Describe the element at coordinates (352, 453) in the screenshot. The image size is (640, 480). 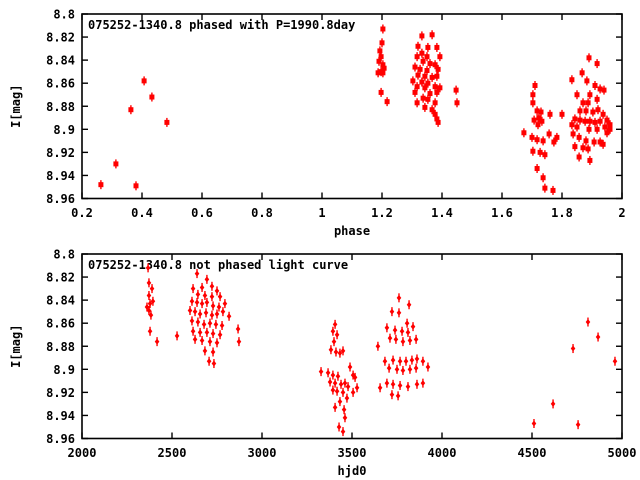
I see `x-tick-label: 3500` at that location.